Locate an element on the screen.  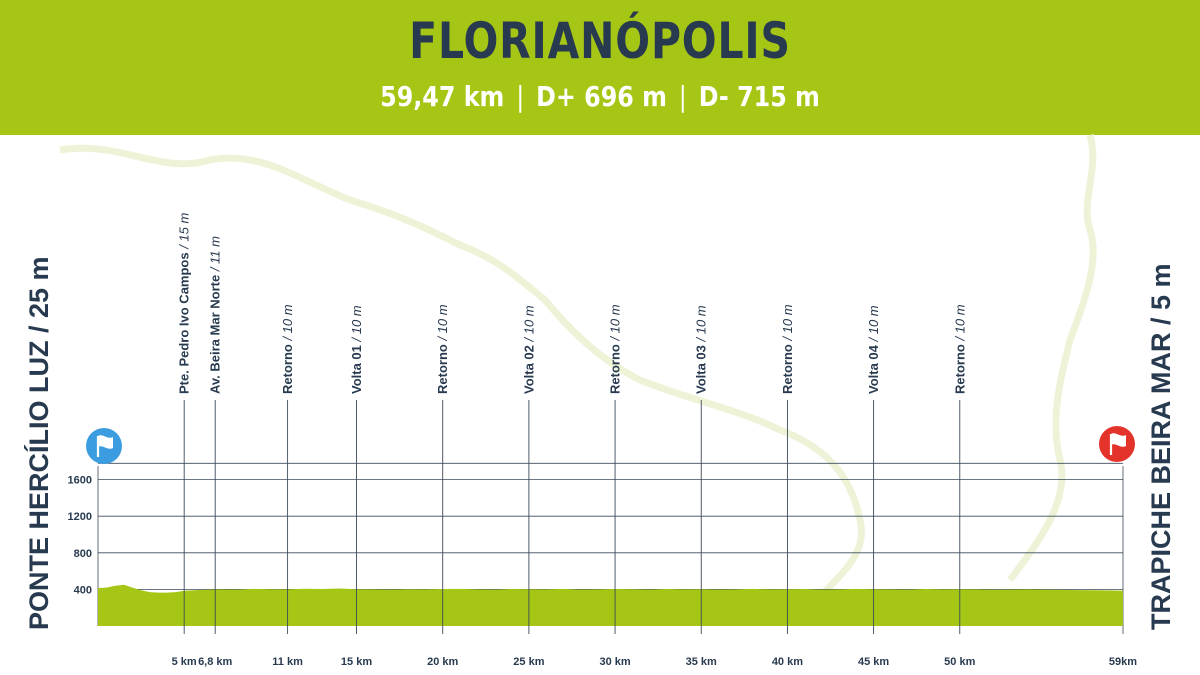
y-tick-label: 800 is located at coordinates (83, 554).